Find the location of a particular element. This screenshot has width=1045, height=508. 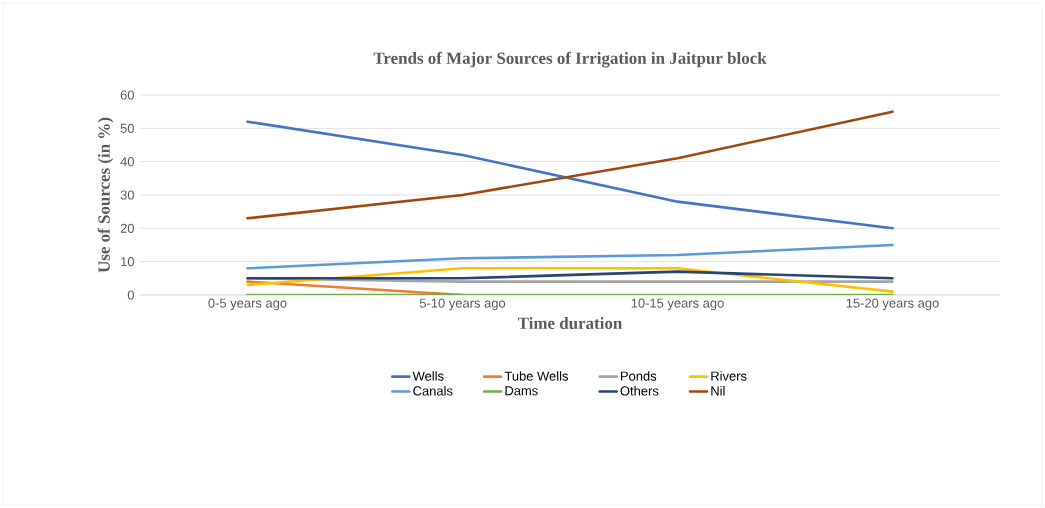

y-tick-label: 0 is located at coordinates (130, 295).